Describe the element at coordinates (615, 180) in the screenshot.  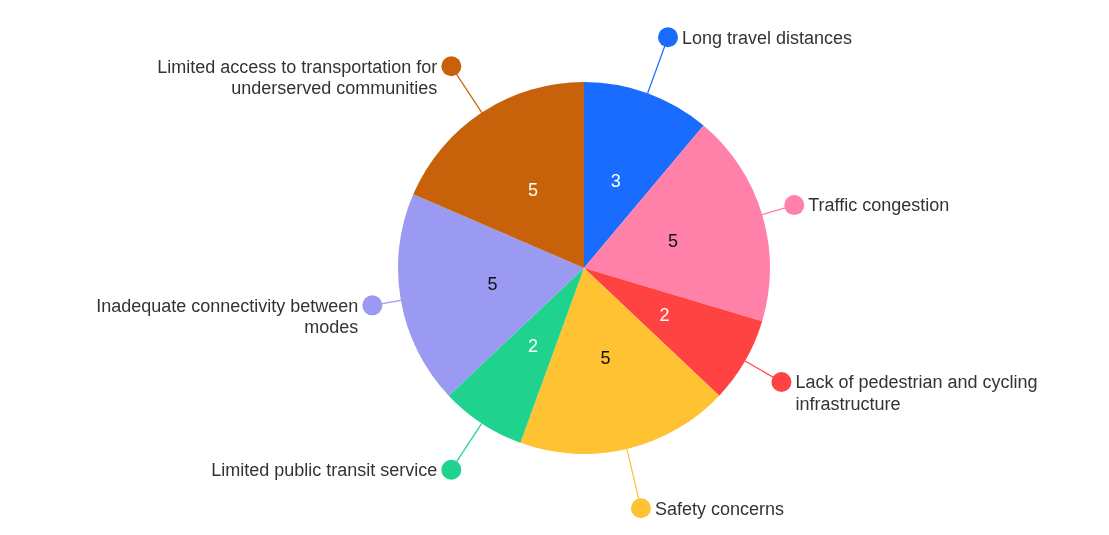
I see `data-label: 3` at that location.